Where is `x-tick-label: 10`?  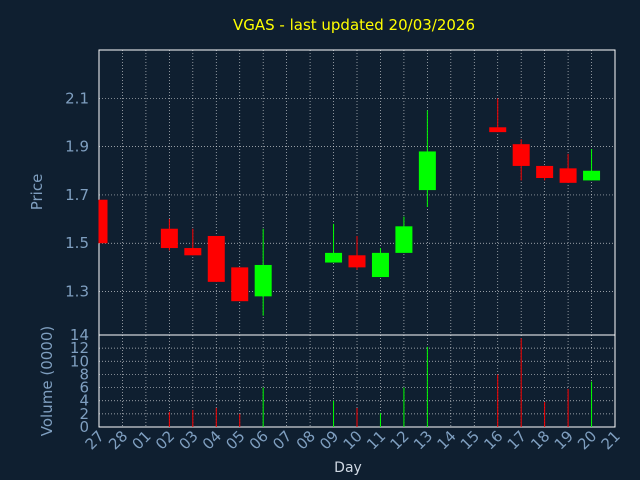 x-tick-label: 10 is located at coordinates (353, 440).